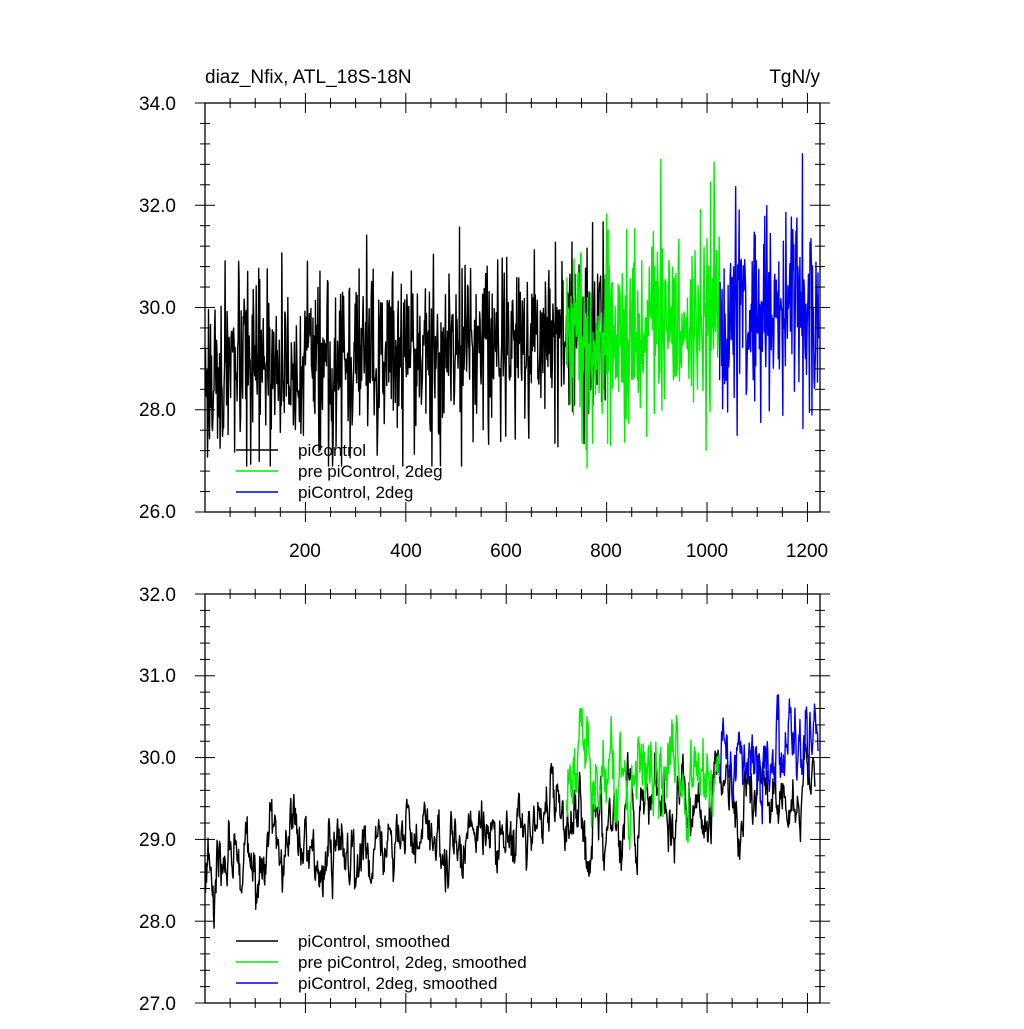 This screenshot has width=1024, height=1029. What do you see at coordinates (305, 551) in the screenshot?
I see `top-x-tick-label: 200` at bounding box center [305, 551].